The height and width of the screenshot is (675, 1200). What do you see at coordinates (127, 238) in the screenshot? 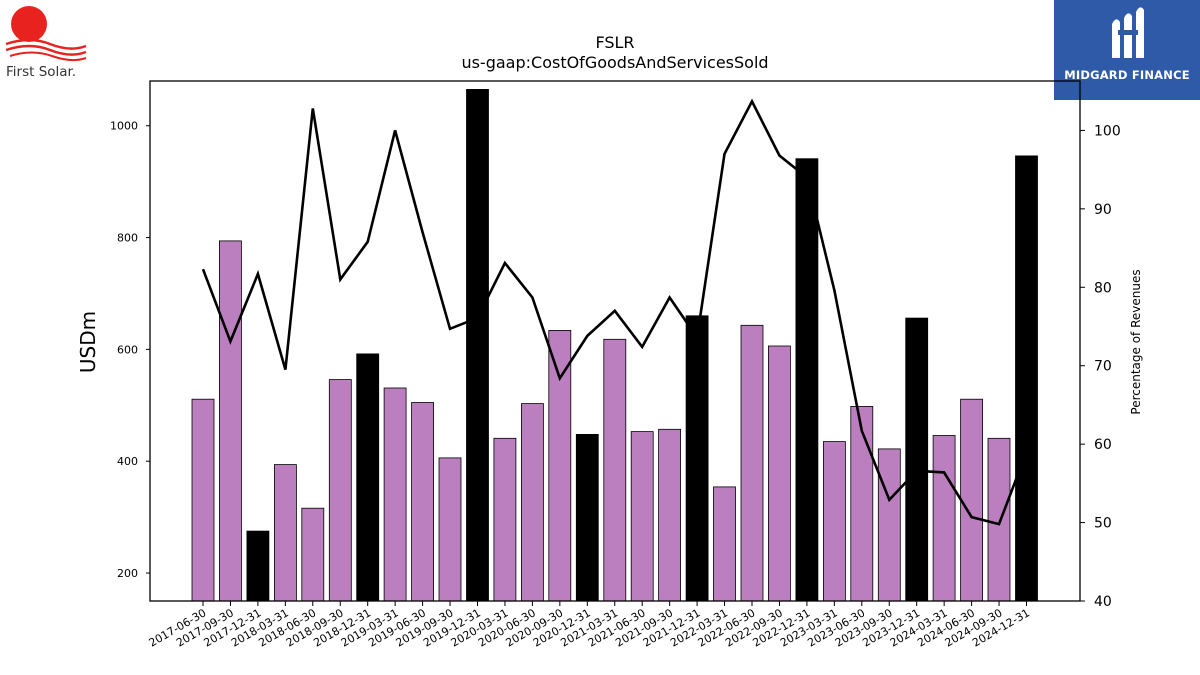
I see `y-tick-label-800: 800` at bounding box center [127, 238].